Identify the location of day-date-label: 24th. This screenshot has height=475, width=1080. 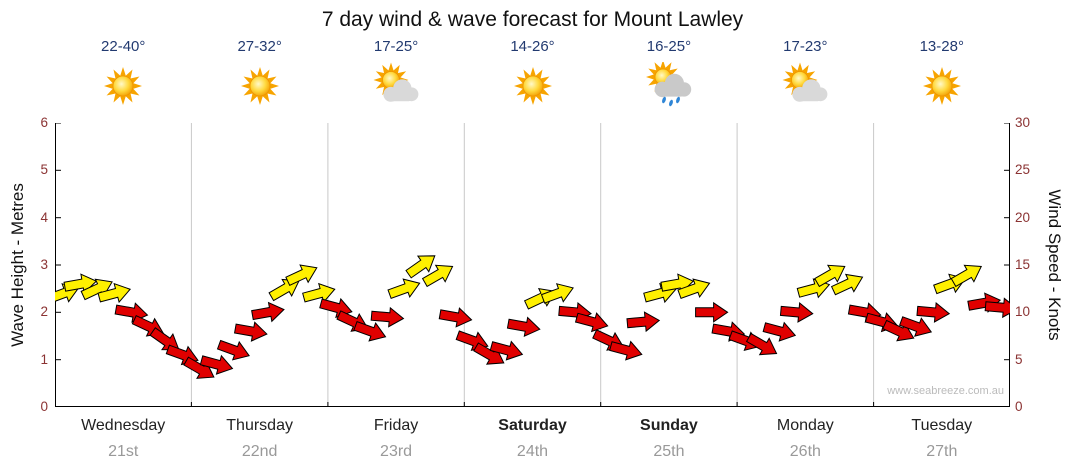
(532, 451).